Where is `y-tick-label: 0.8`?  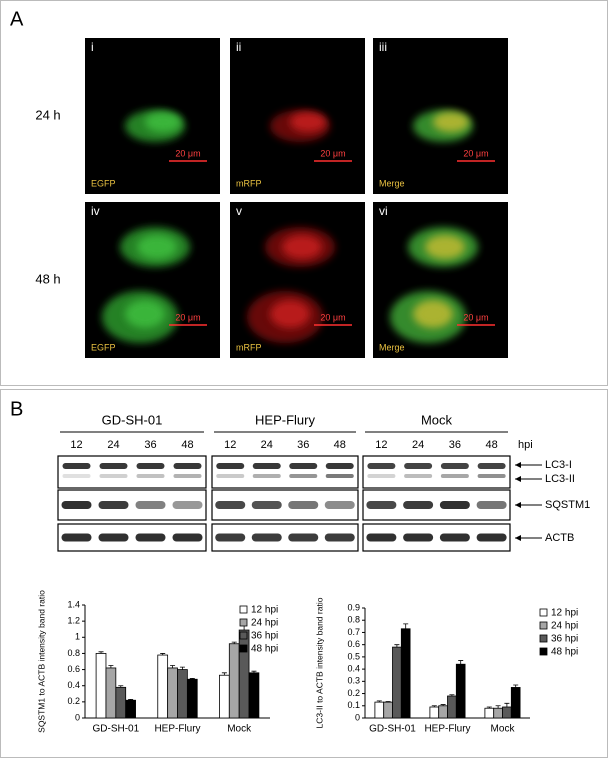
y-tick-label: 0.8 is located at coordinates (73, 653).